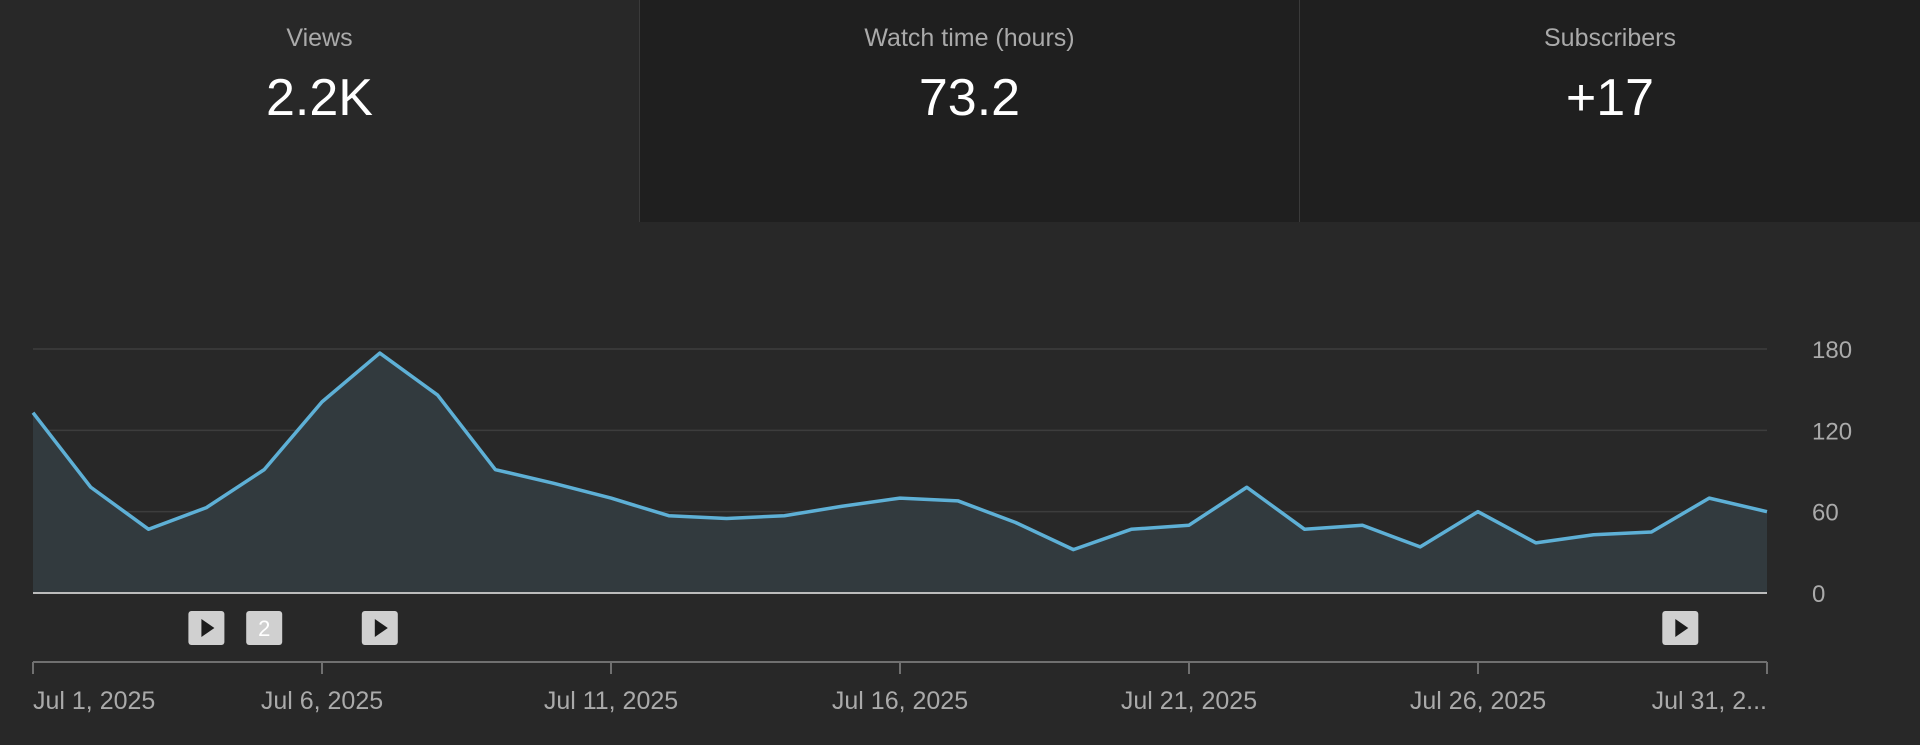 This screenshot has height=745, width=1920. I want to click on metric-tab-watch-time: Watch time (hours) 73.2, so click(969, 111).